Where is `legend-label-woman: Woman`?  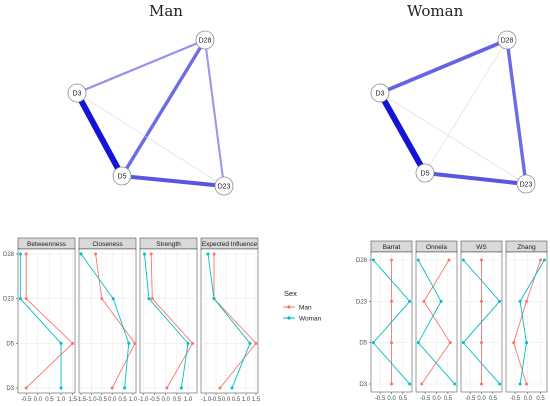
legend-label-woman: Woman is located at coordinates (310, 318).